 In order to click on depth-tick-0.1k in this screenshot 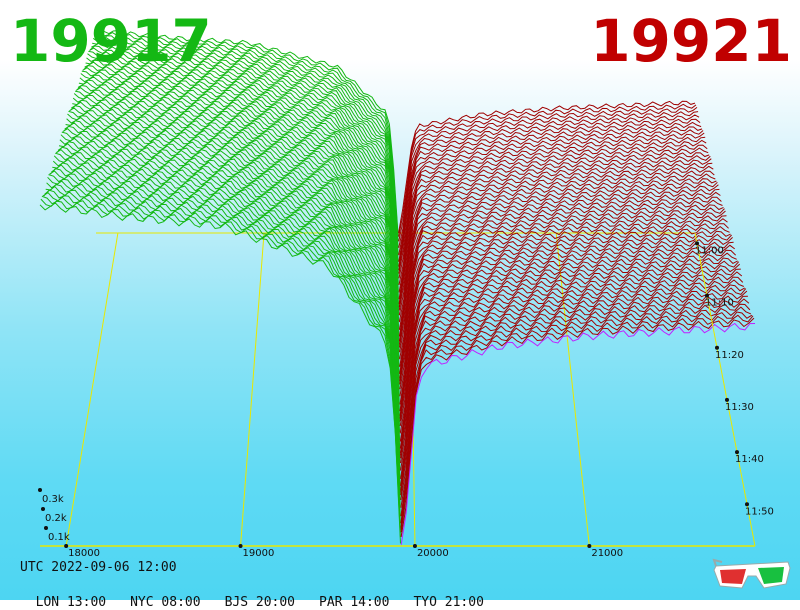, I will do `click(46, 528)`.